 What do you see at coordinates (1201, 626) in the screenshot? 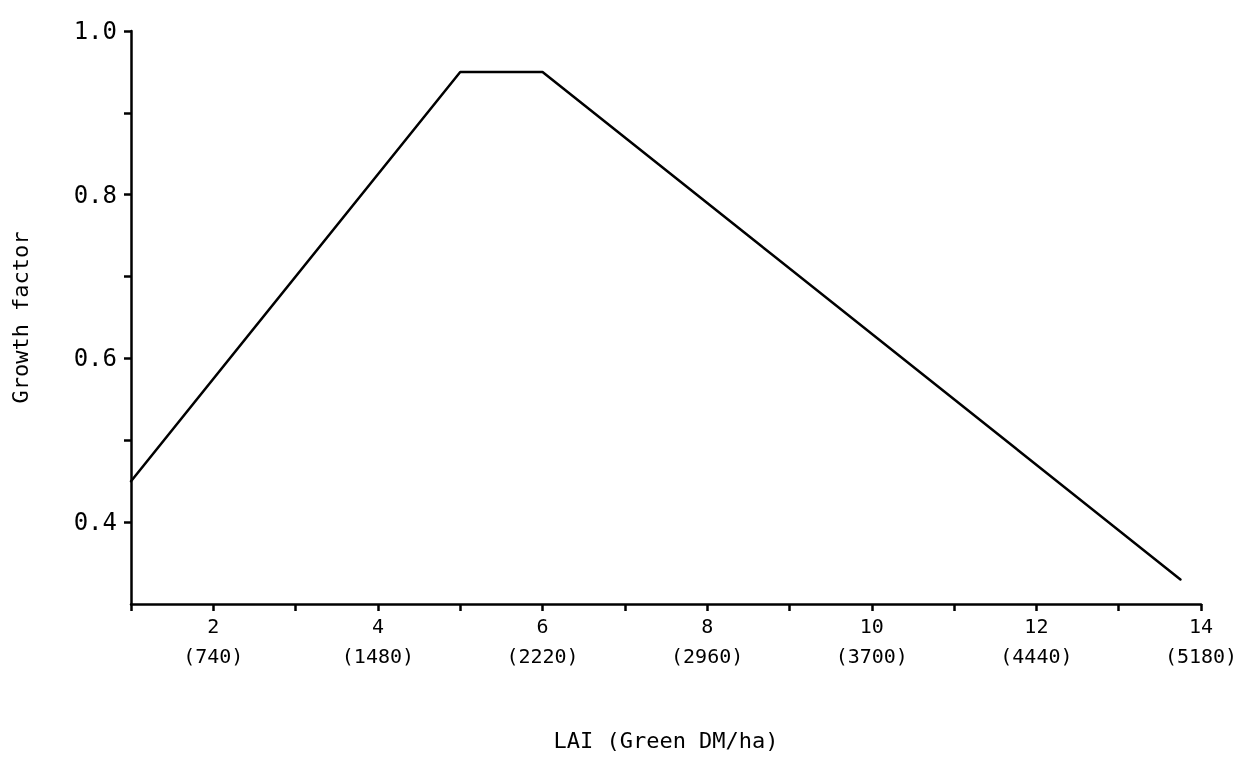
I see `x-tick-label: 14` at bounding box center [1201, 626].